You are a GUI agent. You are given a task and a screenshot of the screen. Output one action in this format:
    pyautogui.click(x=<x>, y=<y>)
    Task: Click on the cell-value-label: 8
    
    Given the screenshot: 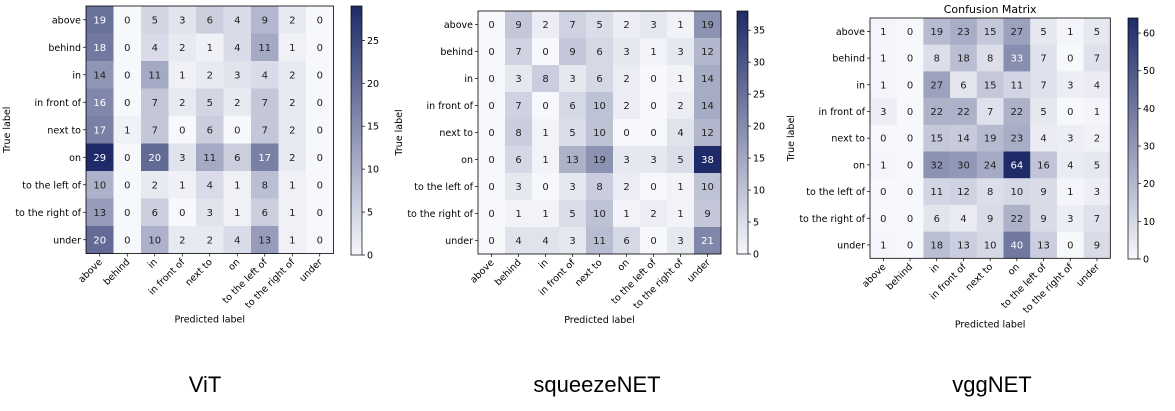 What is the action you would take?
    pyautogui.click(x=990, y=192)
    